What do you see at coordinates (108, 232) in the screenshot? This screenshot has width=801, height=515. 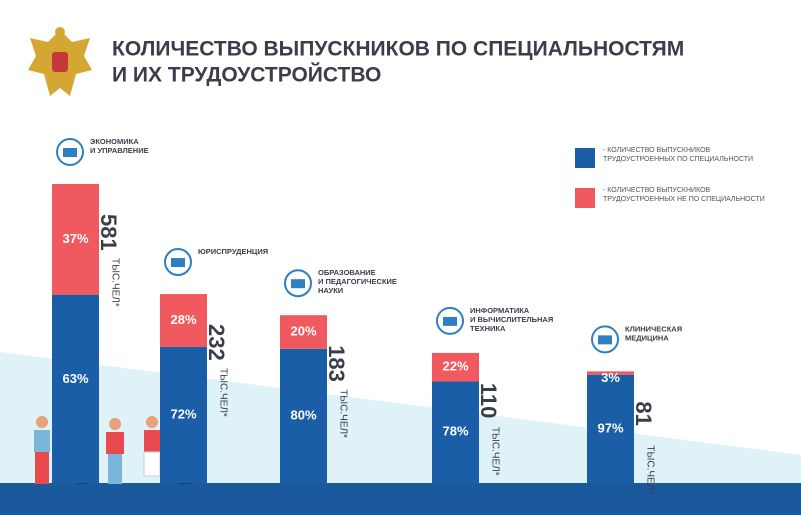 I see `total-label: 581` at bounding box center [108, 232].